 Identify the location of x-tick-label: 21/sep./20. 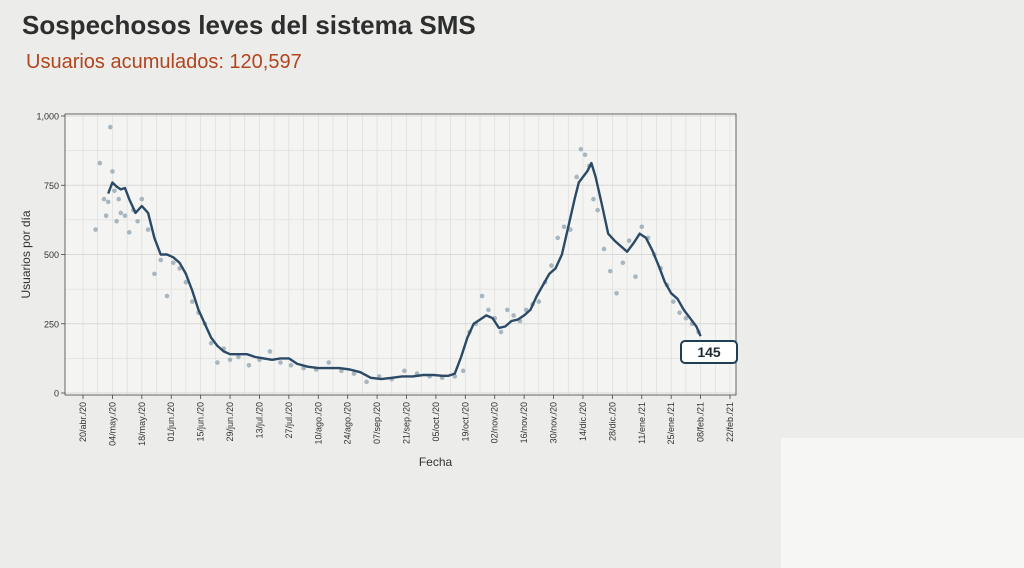
(407, 423).